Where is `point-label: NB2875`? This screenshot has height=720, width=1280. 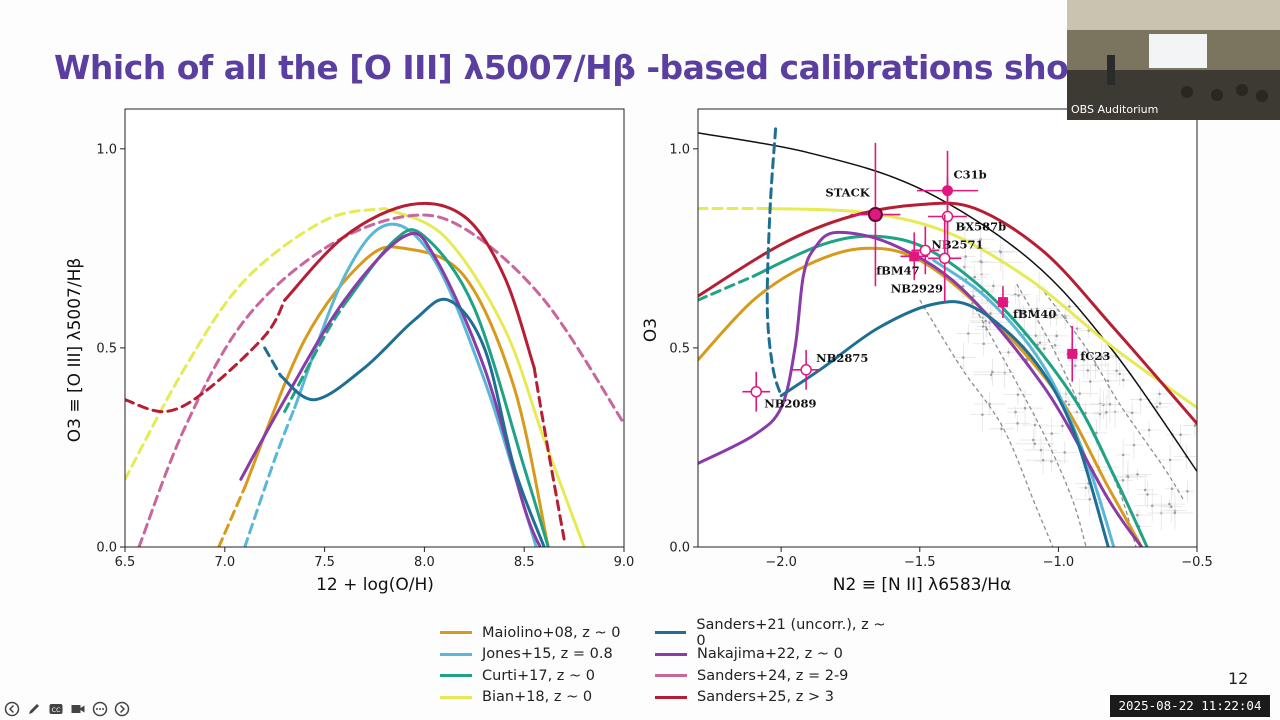
point-label: NB2875 is located at coordinates (842, 358).